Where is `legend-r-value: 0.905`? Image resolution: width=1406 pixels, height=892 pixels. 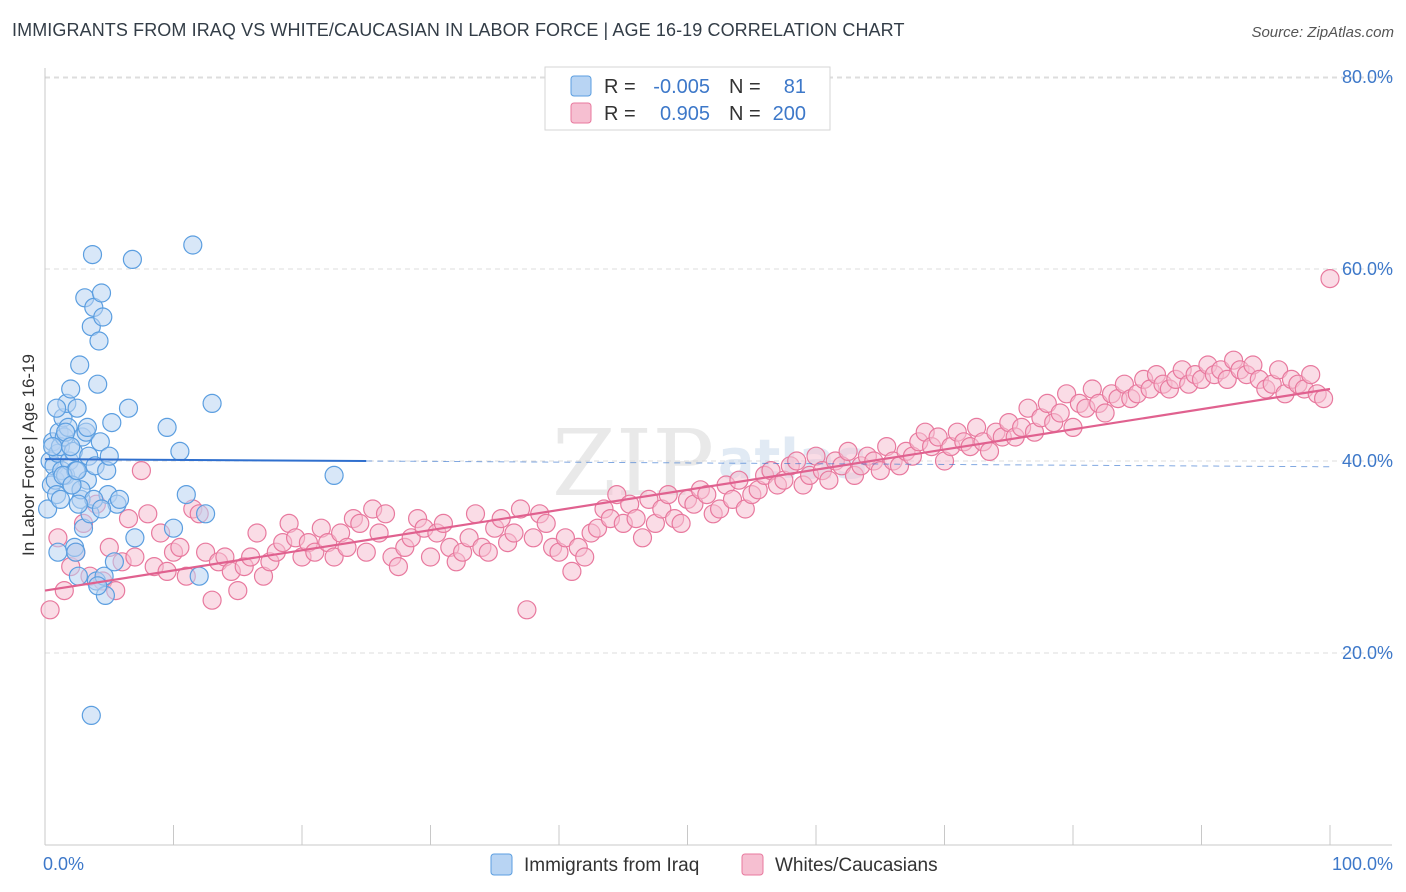 legend-r-value: 0.905 is located at coordinates (685, 114).